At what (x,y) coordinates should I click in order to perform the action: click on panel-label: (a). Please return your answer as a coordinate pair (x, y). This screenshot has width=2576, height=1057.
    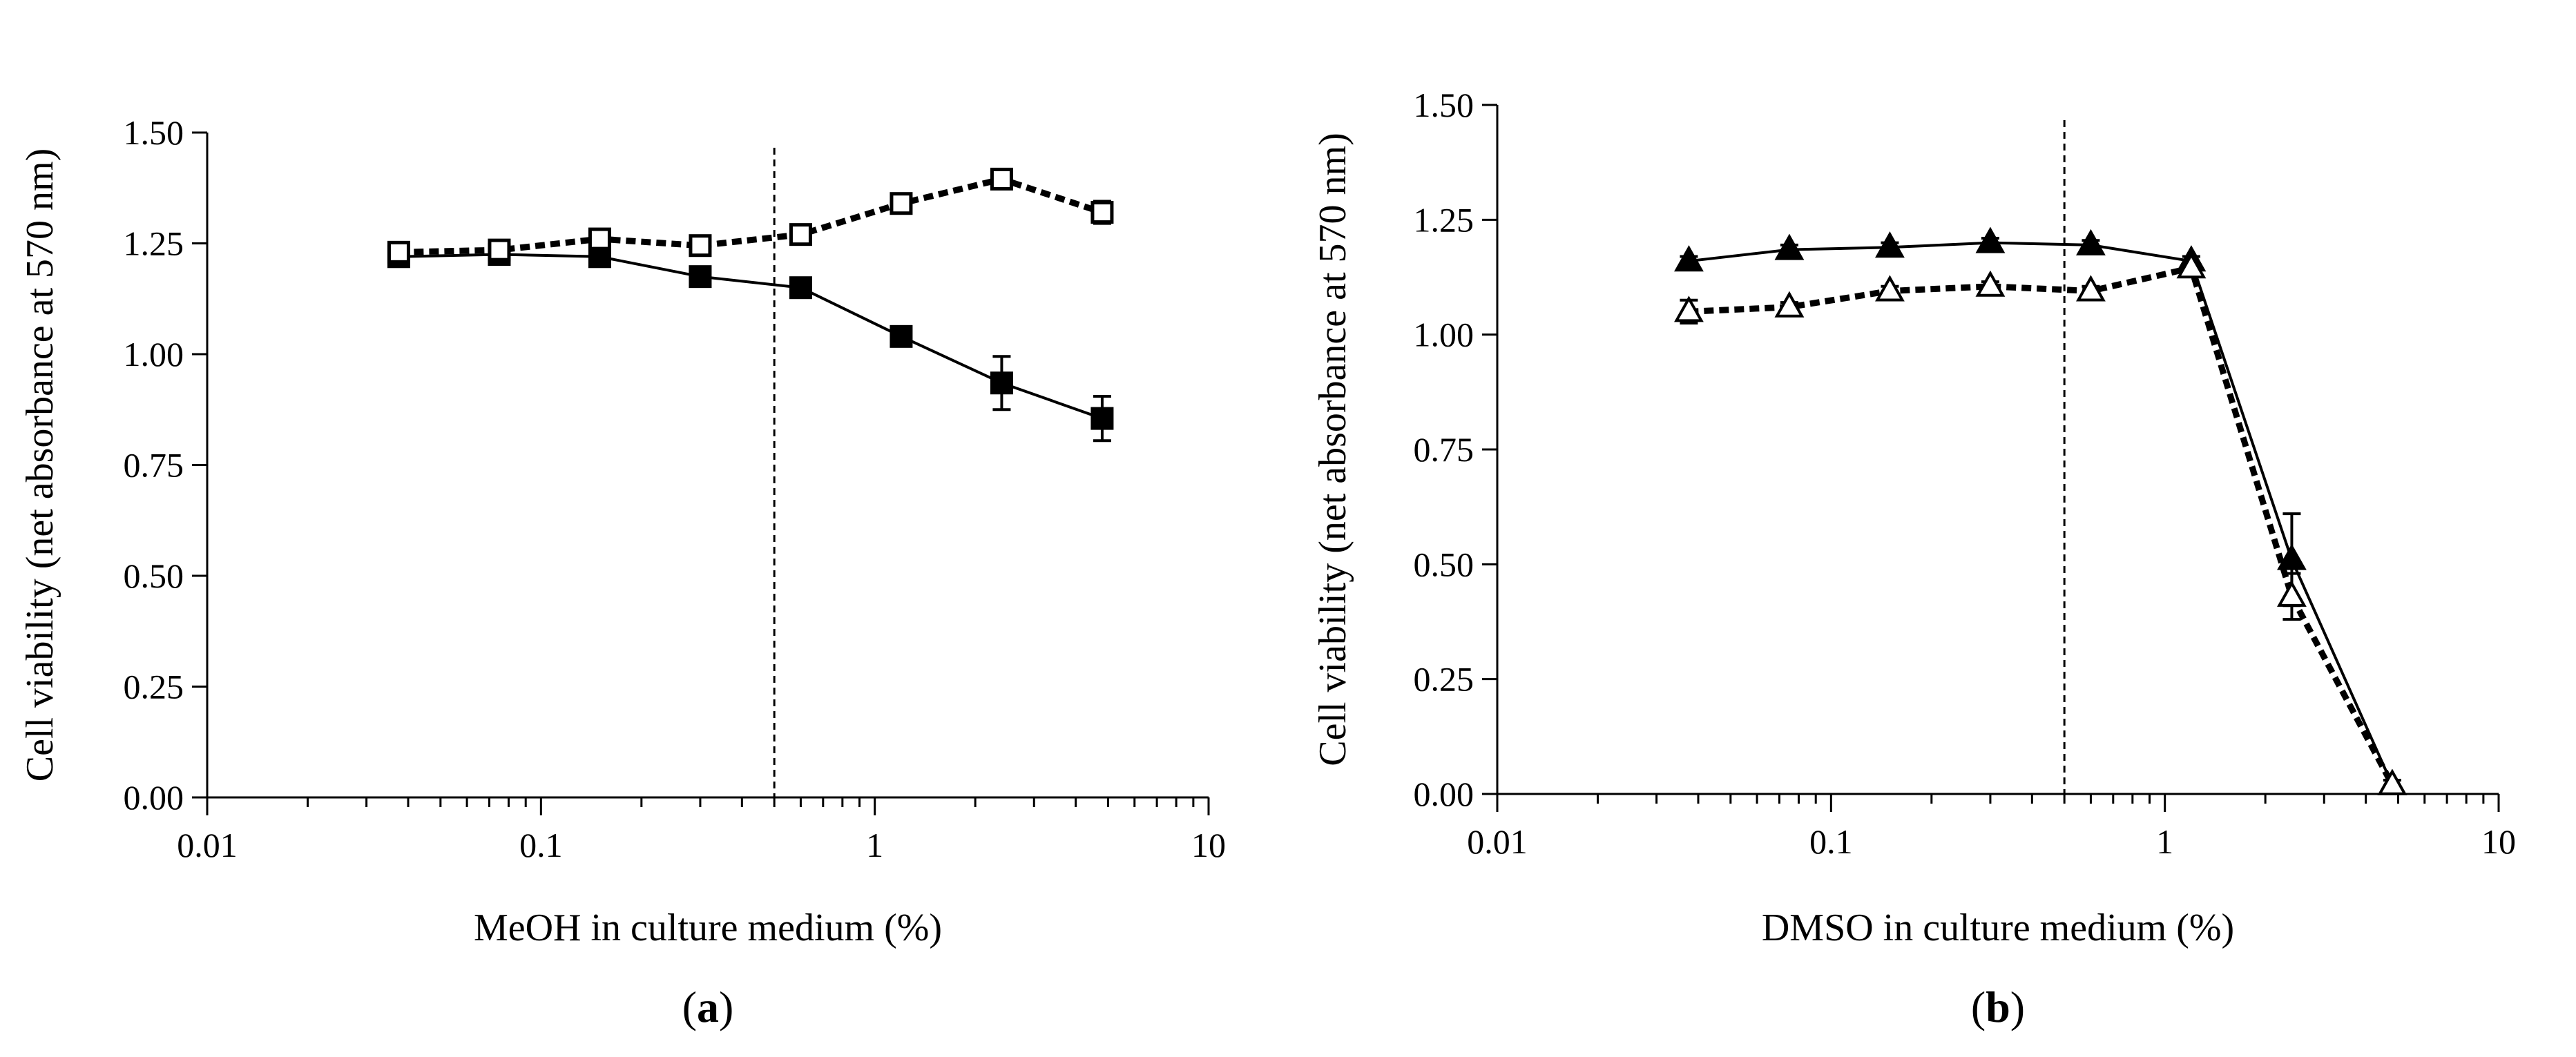
    Looking at the image, I should click on (708, 1006).